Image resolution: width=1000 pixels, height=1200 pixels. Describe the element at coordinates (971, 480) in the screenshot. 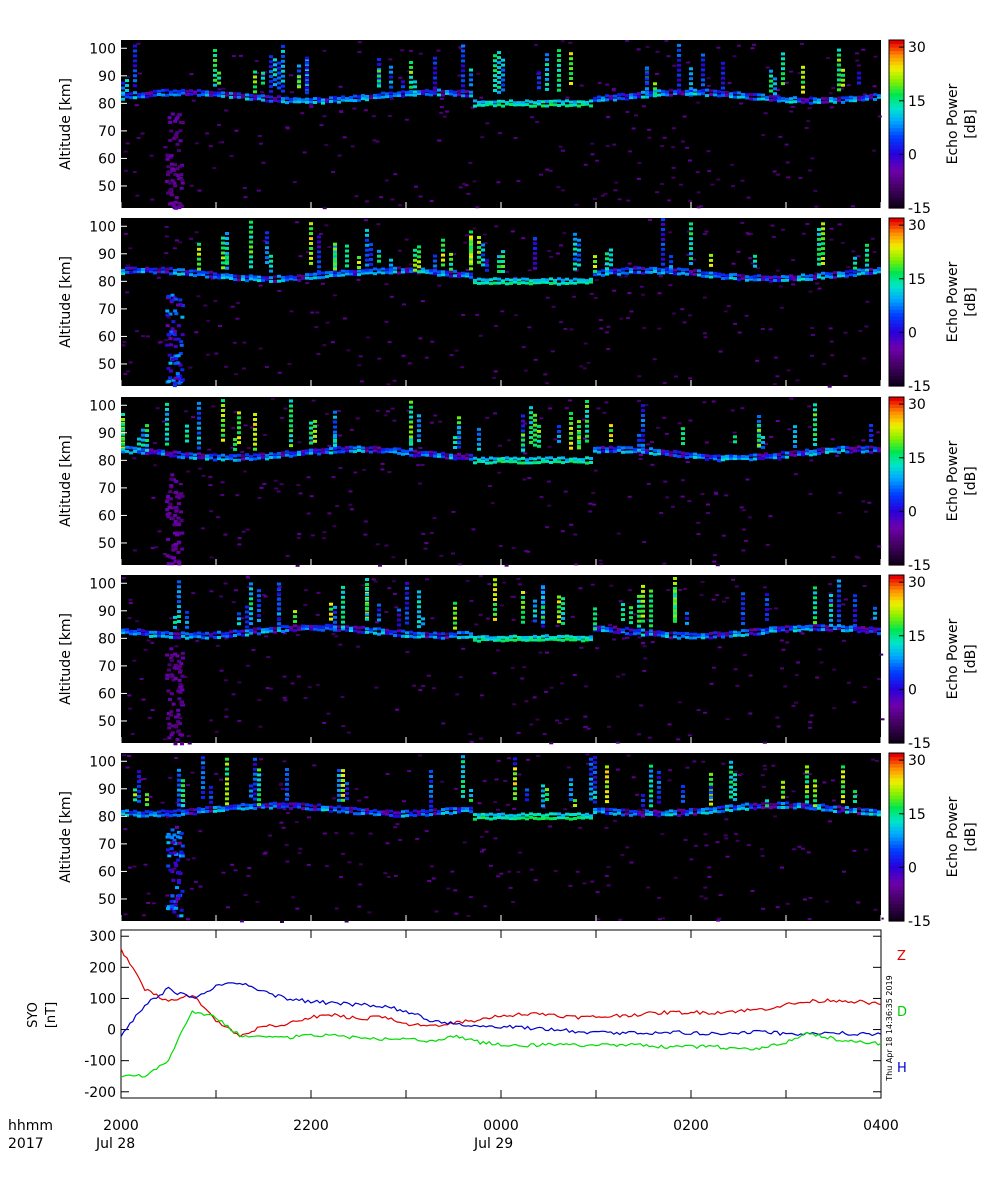

I see `colorbar-unit: [dB]` at that location.